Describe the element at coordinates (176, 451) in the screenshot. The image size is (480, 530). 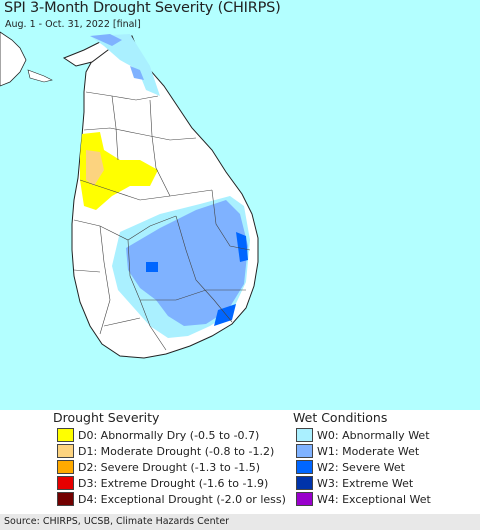
I see `legend-label-d1: D1: Moderate Drought (-0.8 to -1.2)` at that location.